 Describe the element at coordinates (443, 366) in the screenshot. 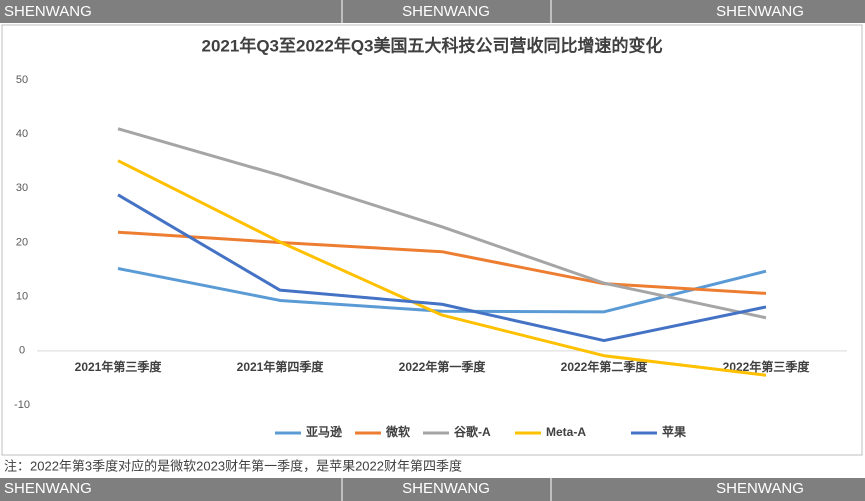

I see `x-tick-label: 2022年第一季度` at that location.